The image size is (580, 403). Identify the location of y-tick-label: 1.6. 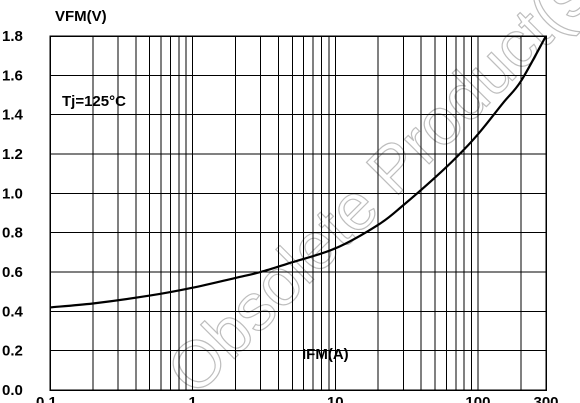
(12, 75).